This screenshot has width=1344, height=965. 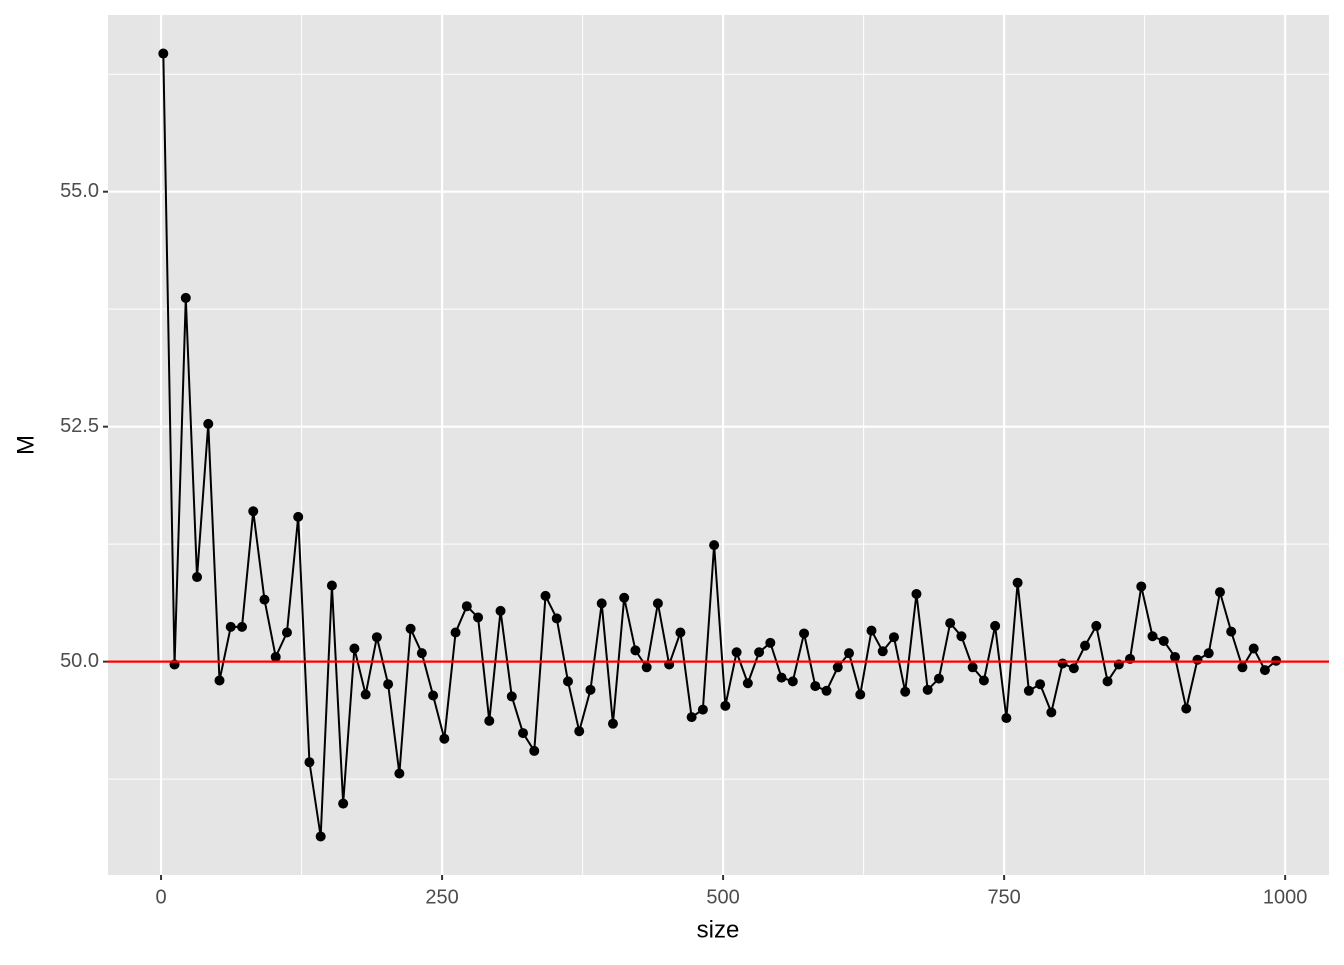 I want to click on y-tick-label: 52.5, so click(x=79, y=426).